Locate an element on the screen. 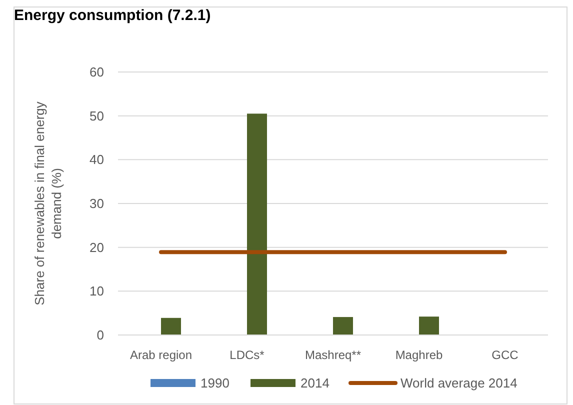 This screenshot has height=405, width=573. y-tick-label: 60 is located at coordinates (97, 72).